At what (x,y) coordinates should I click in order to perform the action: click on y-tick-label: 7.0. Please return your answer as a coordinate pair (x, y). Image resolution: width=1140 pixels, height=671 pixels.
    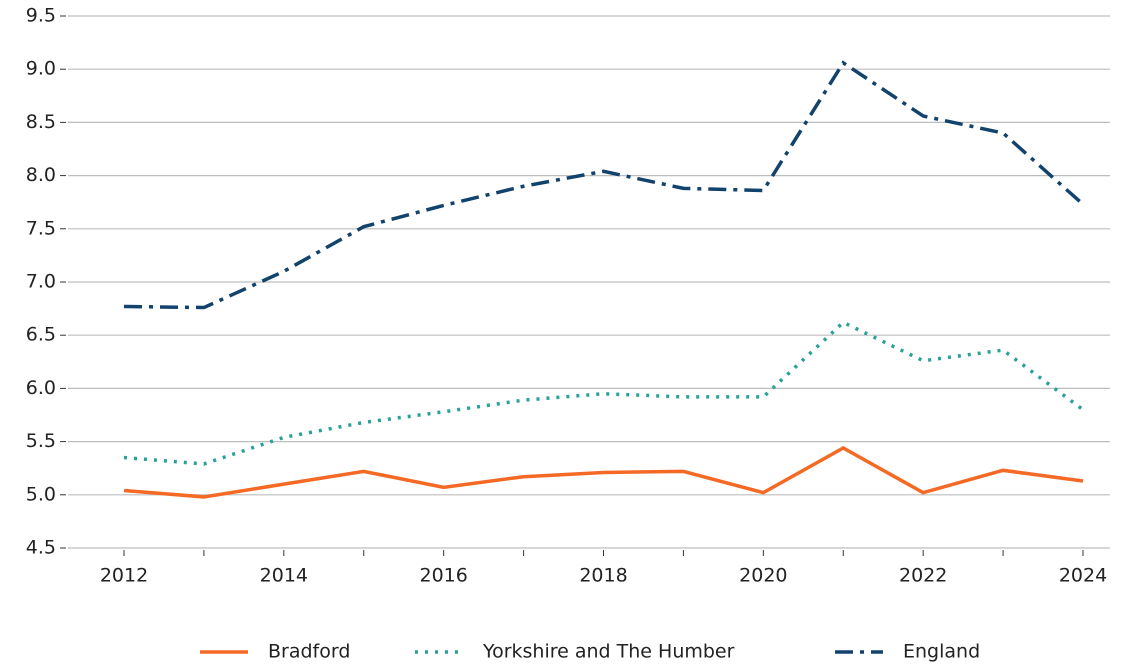
    Looking at the image, I should click on (41, 282).